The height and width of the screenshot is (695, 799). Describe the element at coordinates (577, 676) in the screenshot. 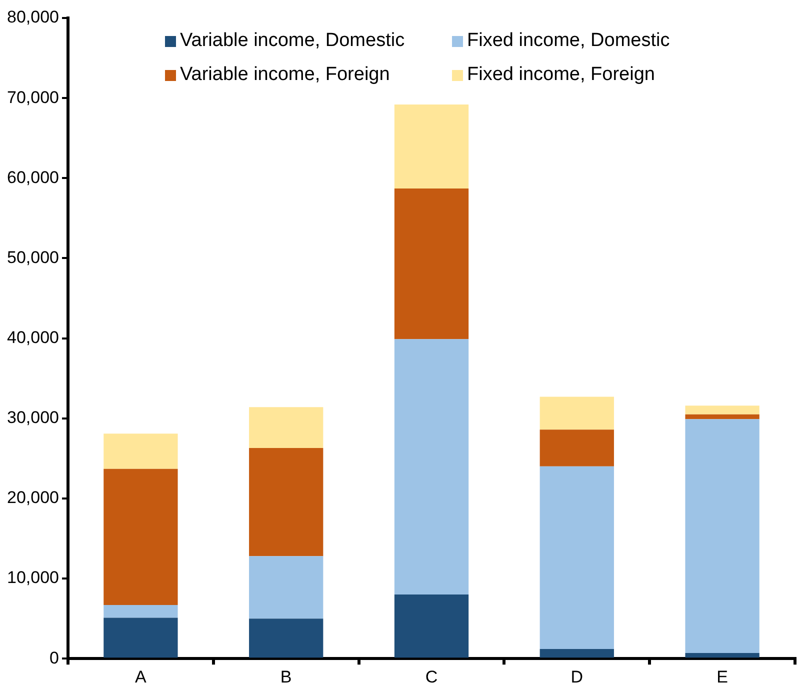

I see `x-tick-label: D` at that location.